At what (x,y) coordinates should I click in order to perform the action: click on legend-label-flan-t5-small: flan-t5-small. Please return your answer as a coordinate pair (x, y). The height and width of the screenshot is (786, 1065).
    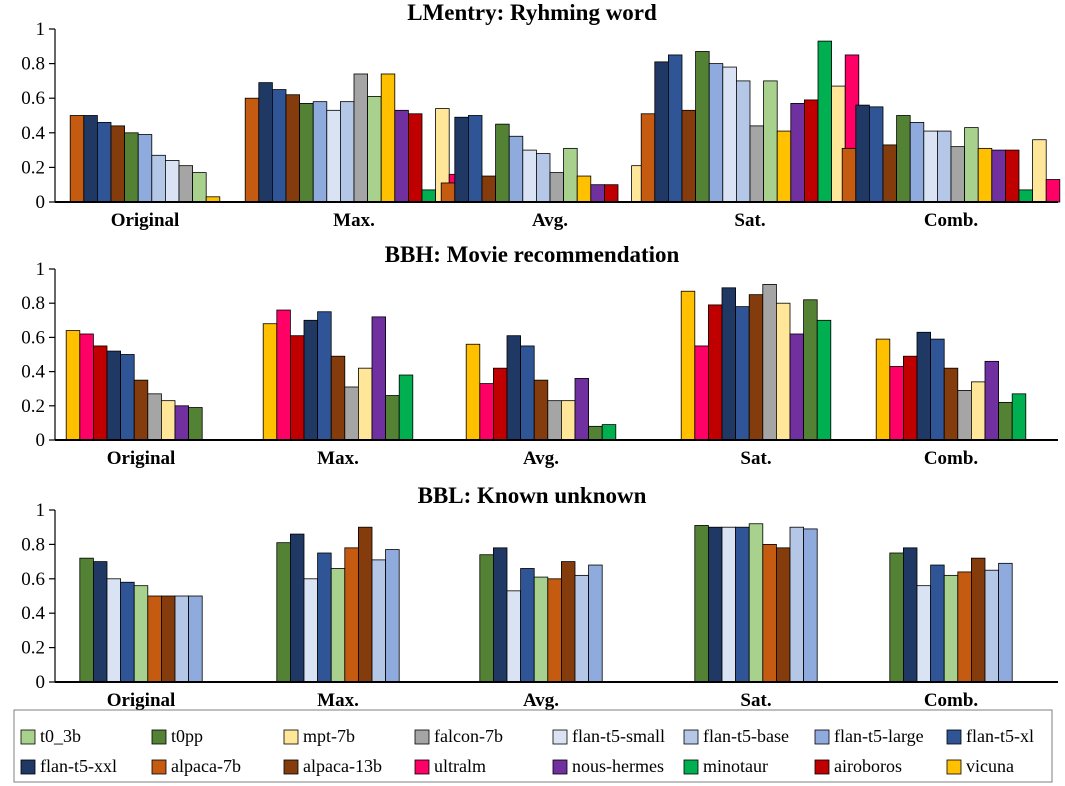
    Looking at the image, I should click on (618, 736).